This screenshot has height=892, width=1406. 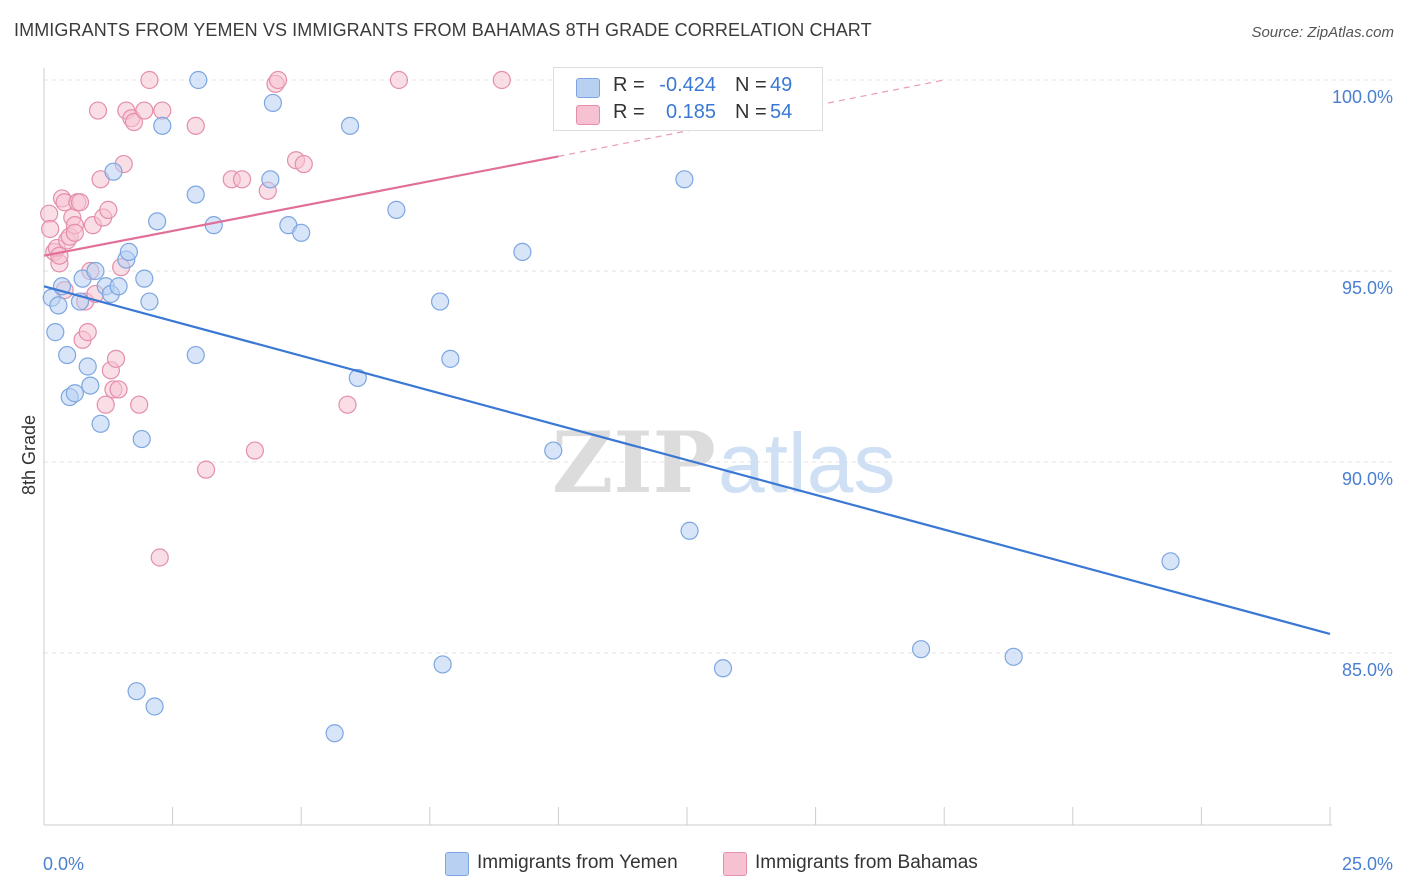 I want to click on bottom-legend-swatch-bahamas, so click(x=735, y=864).